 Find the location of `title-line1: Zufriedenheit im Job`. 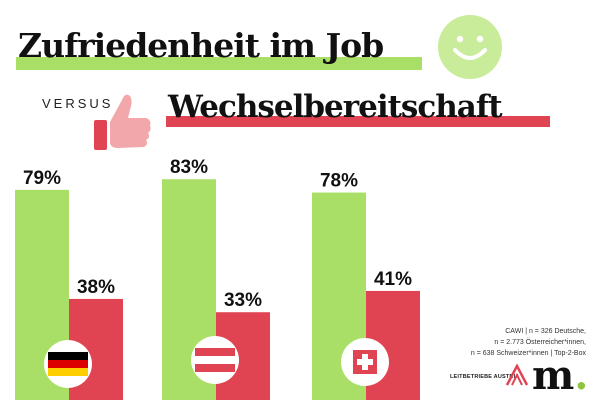

title-line1: Zufriedenheit im Job is located at coordinates (201, 45).